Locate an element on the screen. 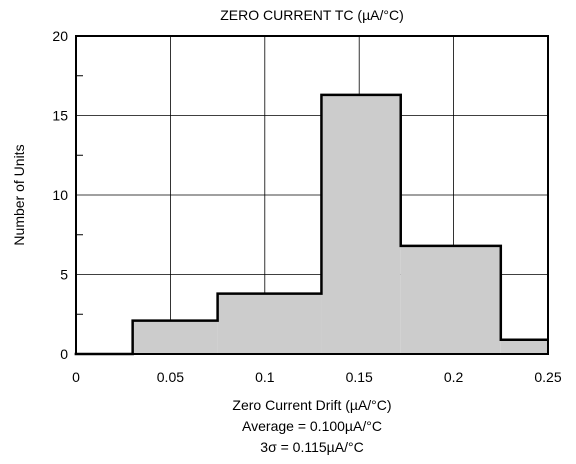 The image size is (576, 464). x-tick-label: 0.05 is located at coordinates (170, 377).